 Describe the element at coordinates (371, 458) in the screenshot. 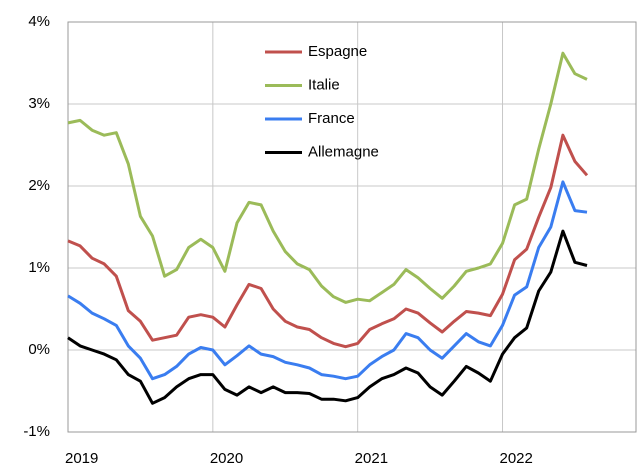

I see `x-tick-label: 2021` at that location.